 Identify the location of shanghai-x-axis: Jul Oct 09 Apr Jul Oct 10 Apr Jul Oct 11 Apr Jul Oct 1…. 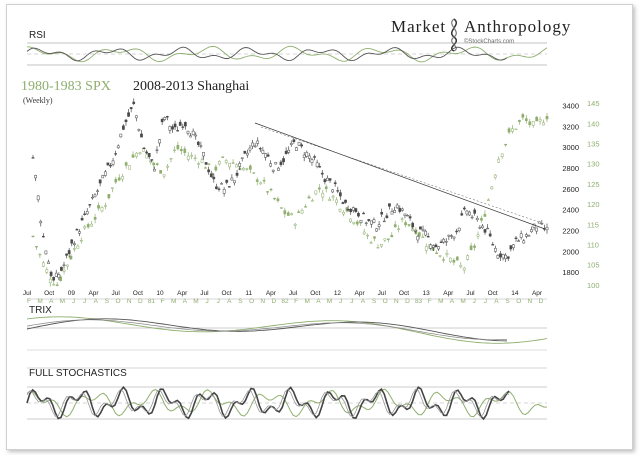
(283, 293).